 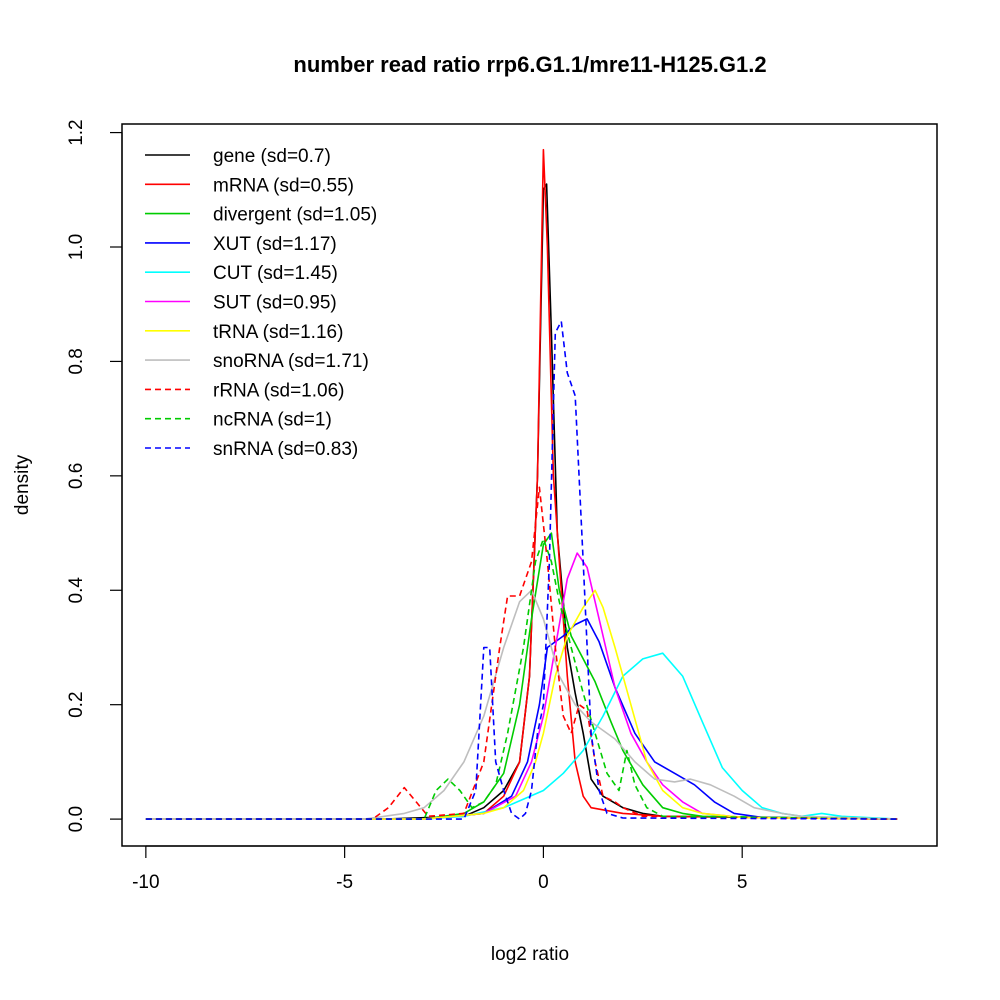 I want to click on x-axis-label: log2 ratio, so click(x=530, y=954).